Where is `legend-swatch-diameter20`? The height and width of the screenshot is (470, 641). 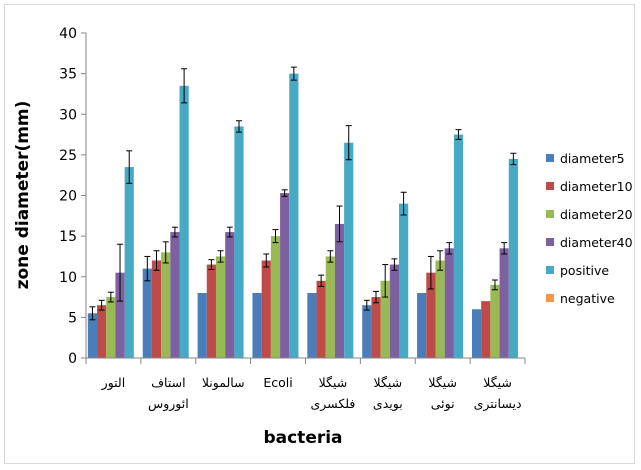
legend-swatch-diameter20 is located at coordinates (550, 214).